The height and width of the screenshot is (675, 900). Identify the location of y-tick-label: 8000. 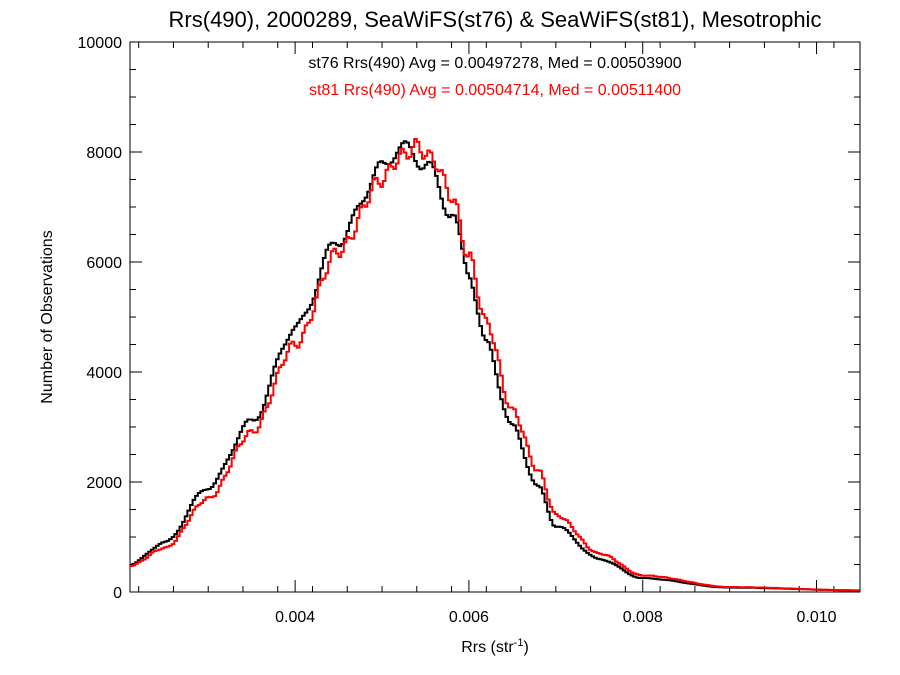
(104, 153).